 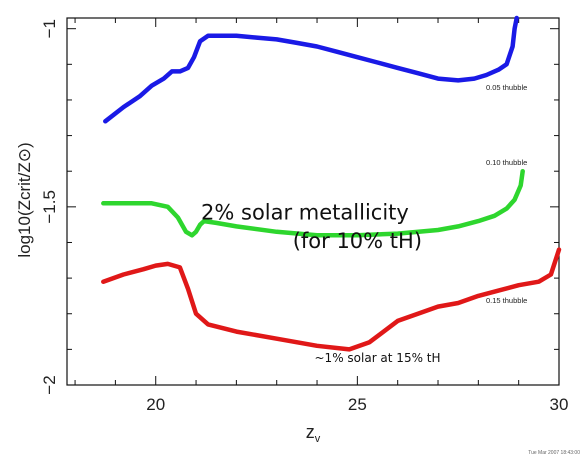 I want to click on footer-text: Tue Mar 2007 18:43:00, so click(x=554, y=453).